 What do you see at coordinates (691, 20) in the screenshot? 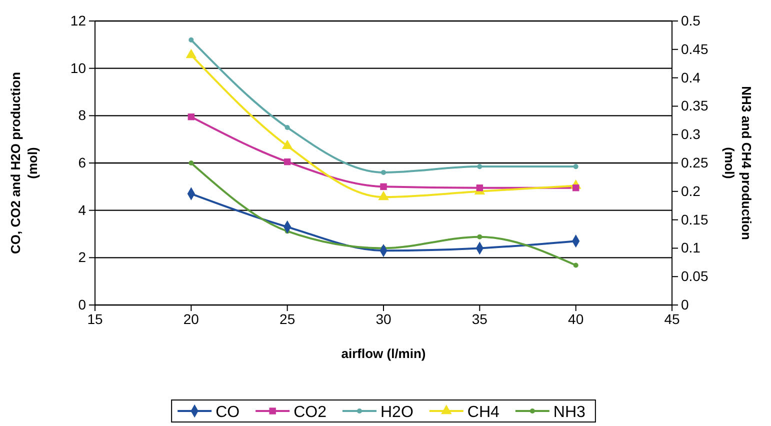
I see `y2-tick-label: 0.5` at bounding box center [691, 20].